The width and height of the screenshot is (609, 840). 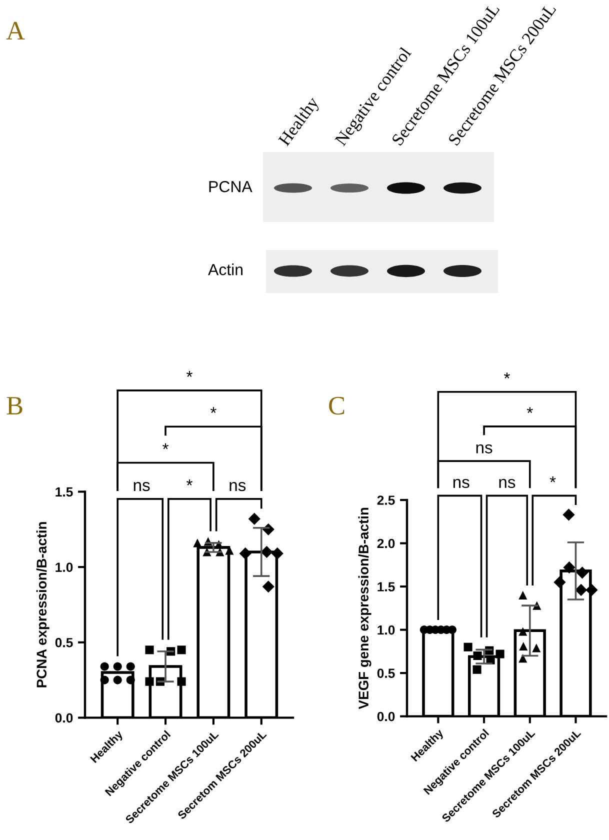 What do you see at coordinates (386, 543) in the screenshot?
I see `y-tick-label: 2.0` at bounding box center [386, 543].